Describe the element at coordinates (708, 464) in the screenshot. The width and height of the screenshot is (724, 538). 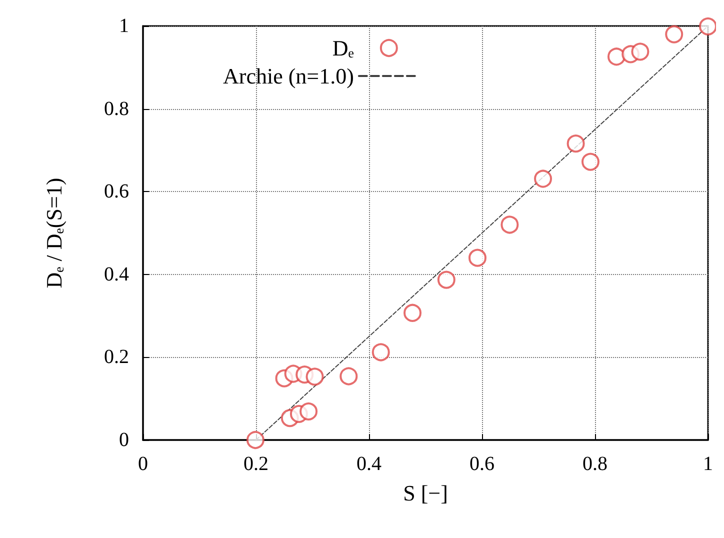
I see `x-tick-label: 1` at that location.